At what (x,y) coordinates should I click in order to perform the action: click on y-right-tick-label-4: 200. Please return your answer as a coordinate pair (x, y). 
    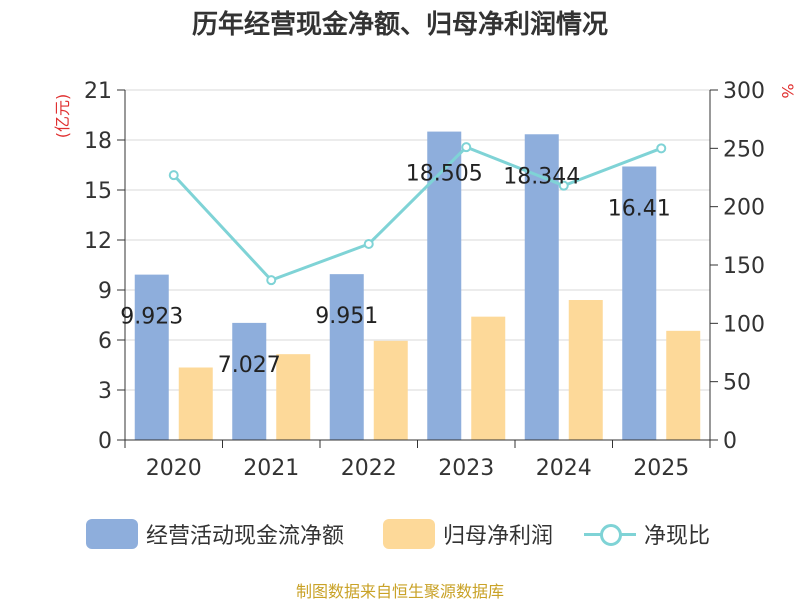
    Looking at the image, I should click on (744, 208).